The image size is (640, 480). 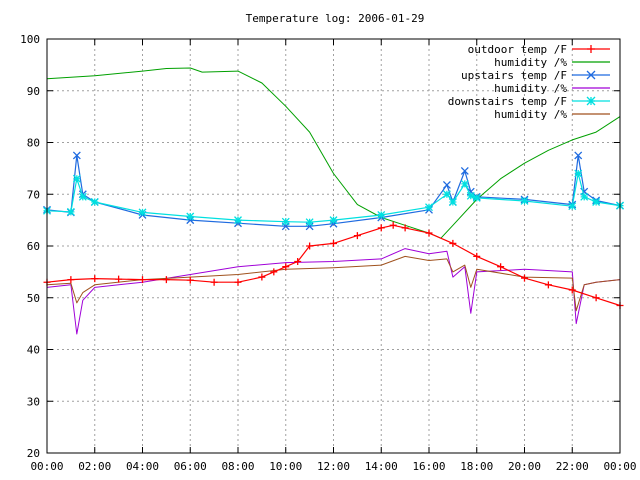 I want to click on y-tick-label: 20, so click(x=33, y=453).